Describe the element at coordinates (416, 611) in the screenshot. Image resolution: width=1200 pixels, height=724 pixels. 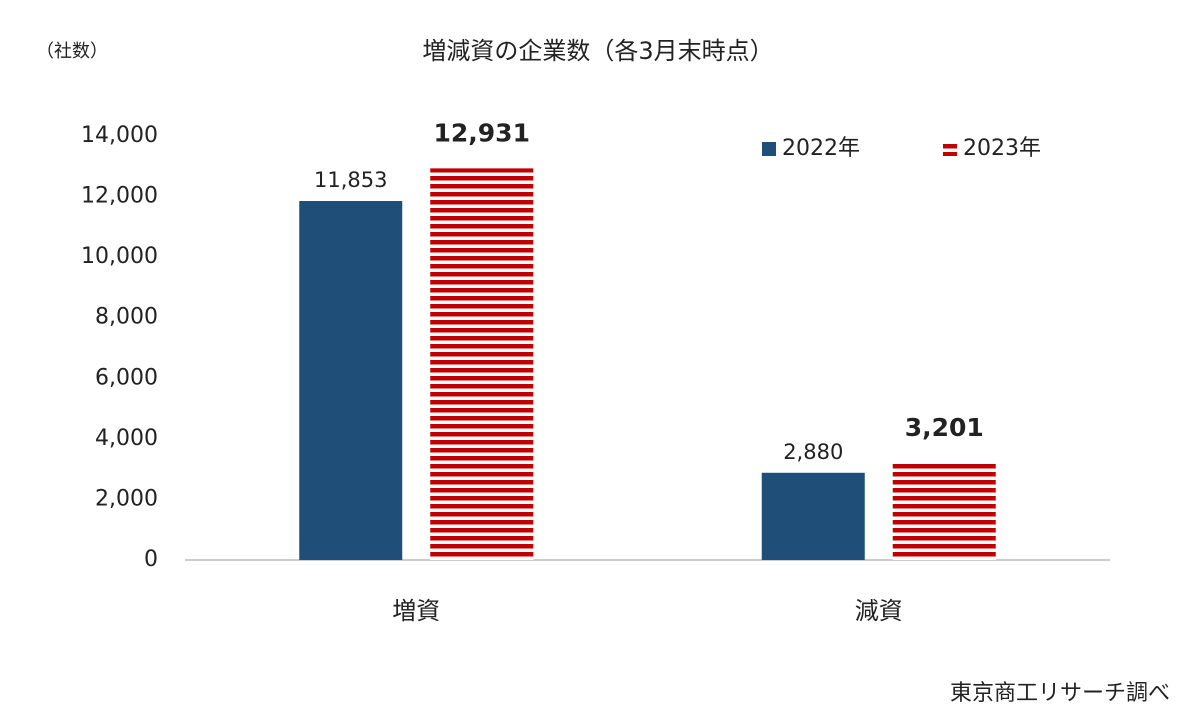
I see `x-tick-label: 増資` at that location.